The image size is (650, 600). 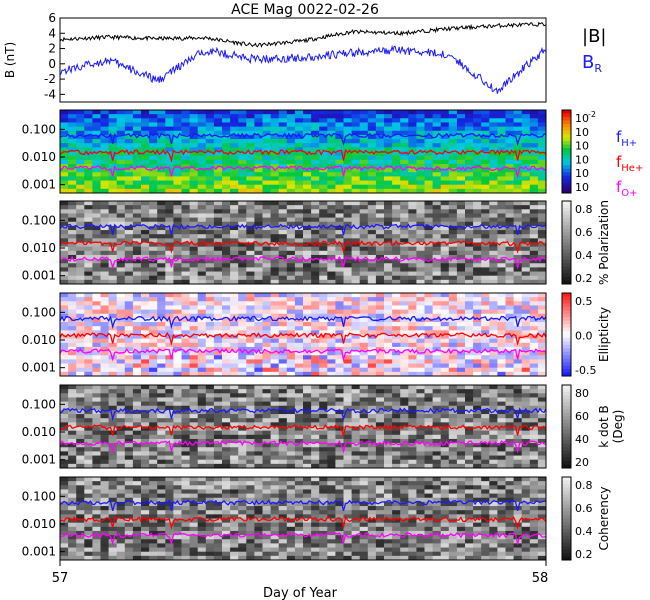 I want to click on colorbar-segment, so click(x=566, y=174).